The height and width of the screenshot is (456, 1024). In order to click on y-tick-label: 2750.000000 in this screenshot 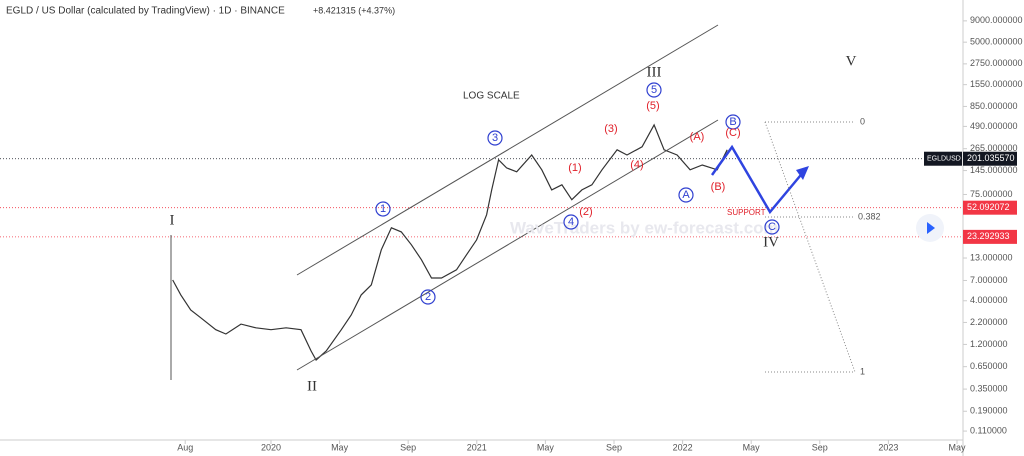, I will do `click(996, 63)`.